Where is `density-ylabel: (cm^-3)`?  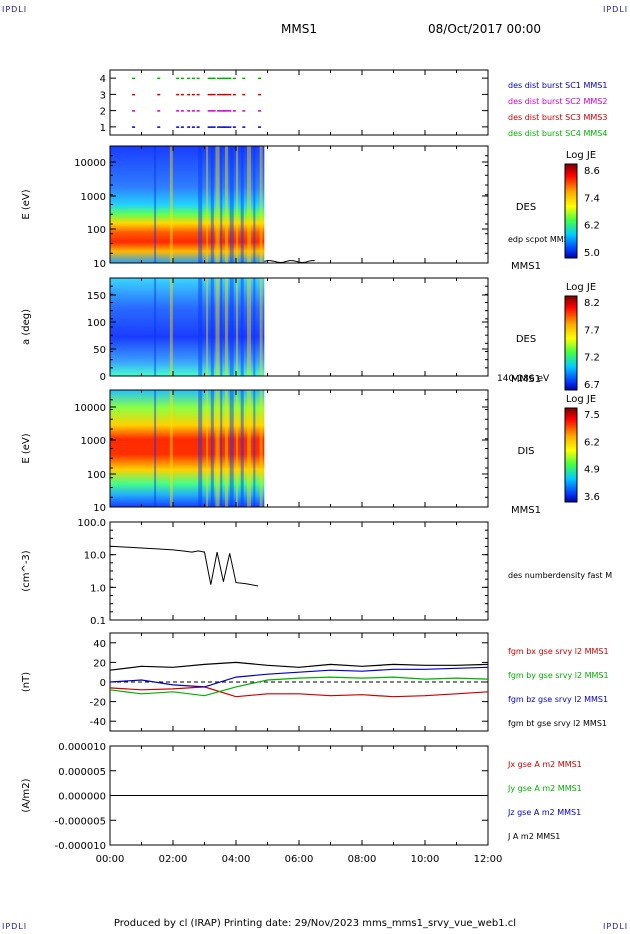
density-ylabel: (cm^-3) is located at coordinates (26, 570).